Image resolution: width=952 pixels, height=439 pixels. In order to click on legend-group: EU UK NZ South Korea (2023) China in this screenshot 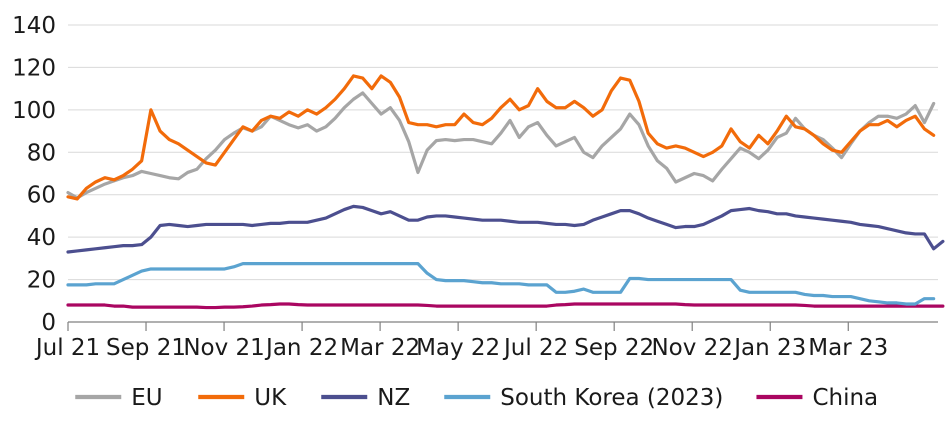, I will do `click(476, 398)`.